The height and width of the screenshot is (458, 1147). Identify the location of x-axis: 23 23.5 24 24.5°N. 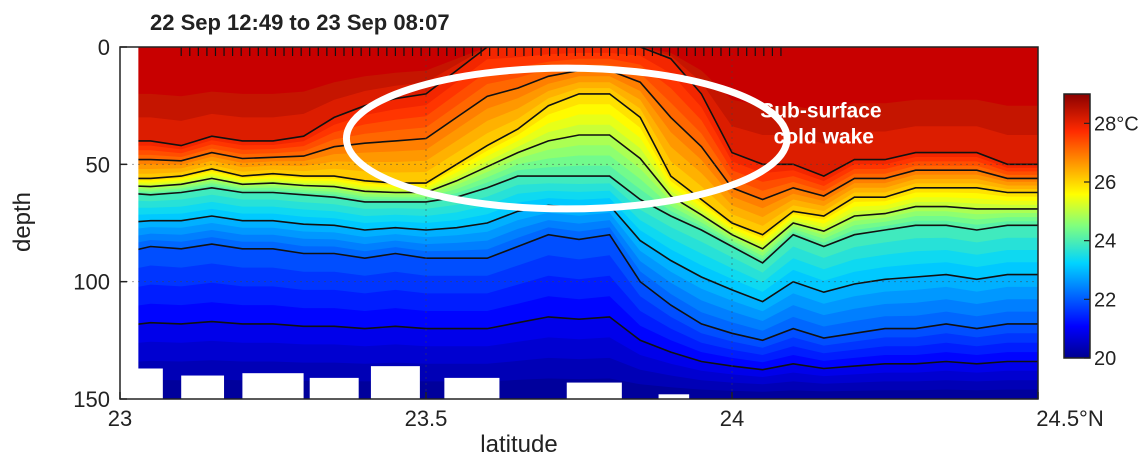
(606, 411).